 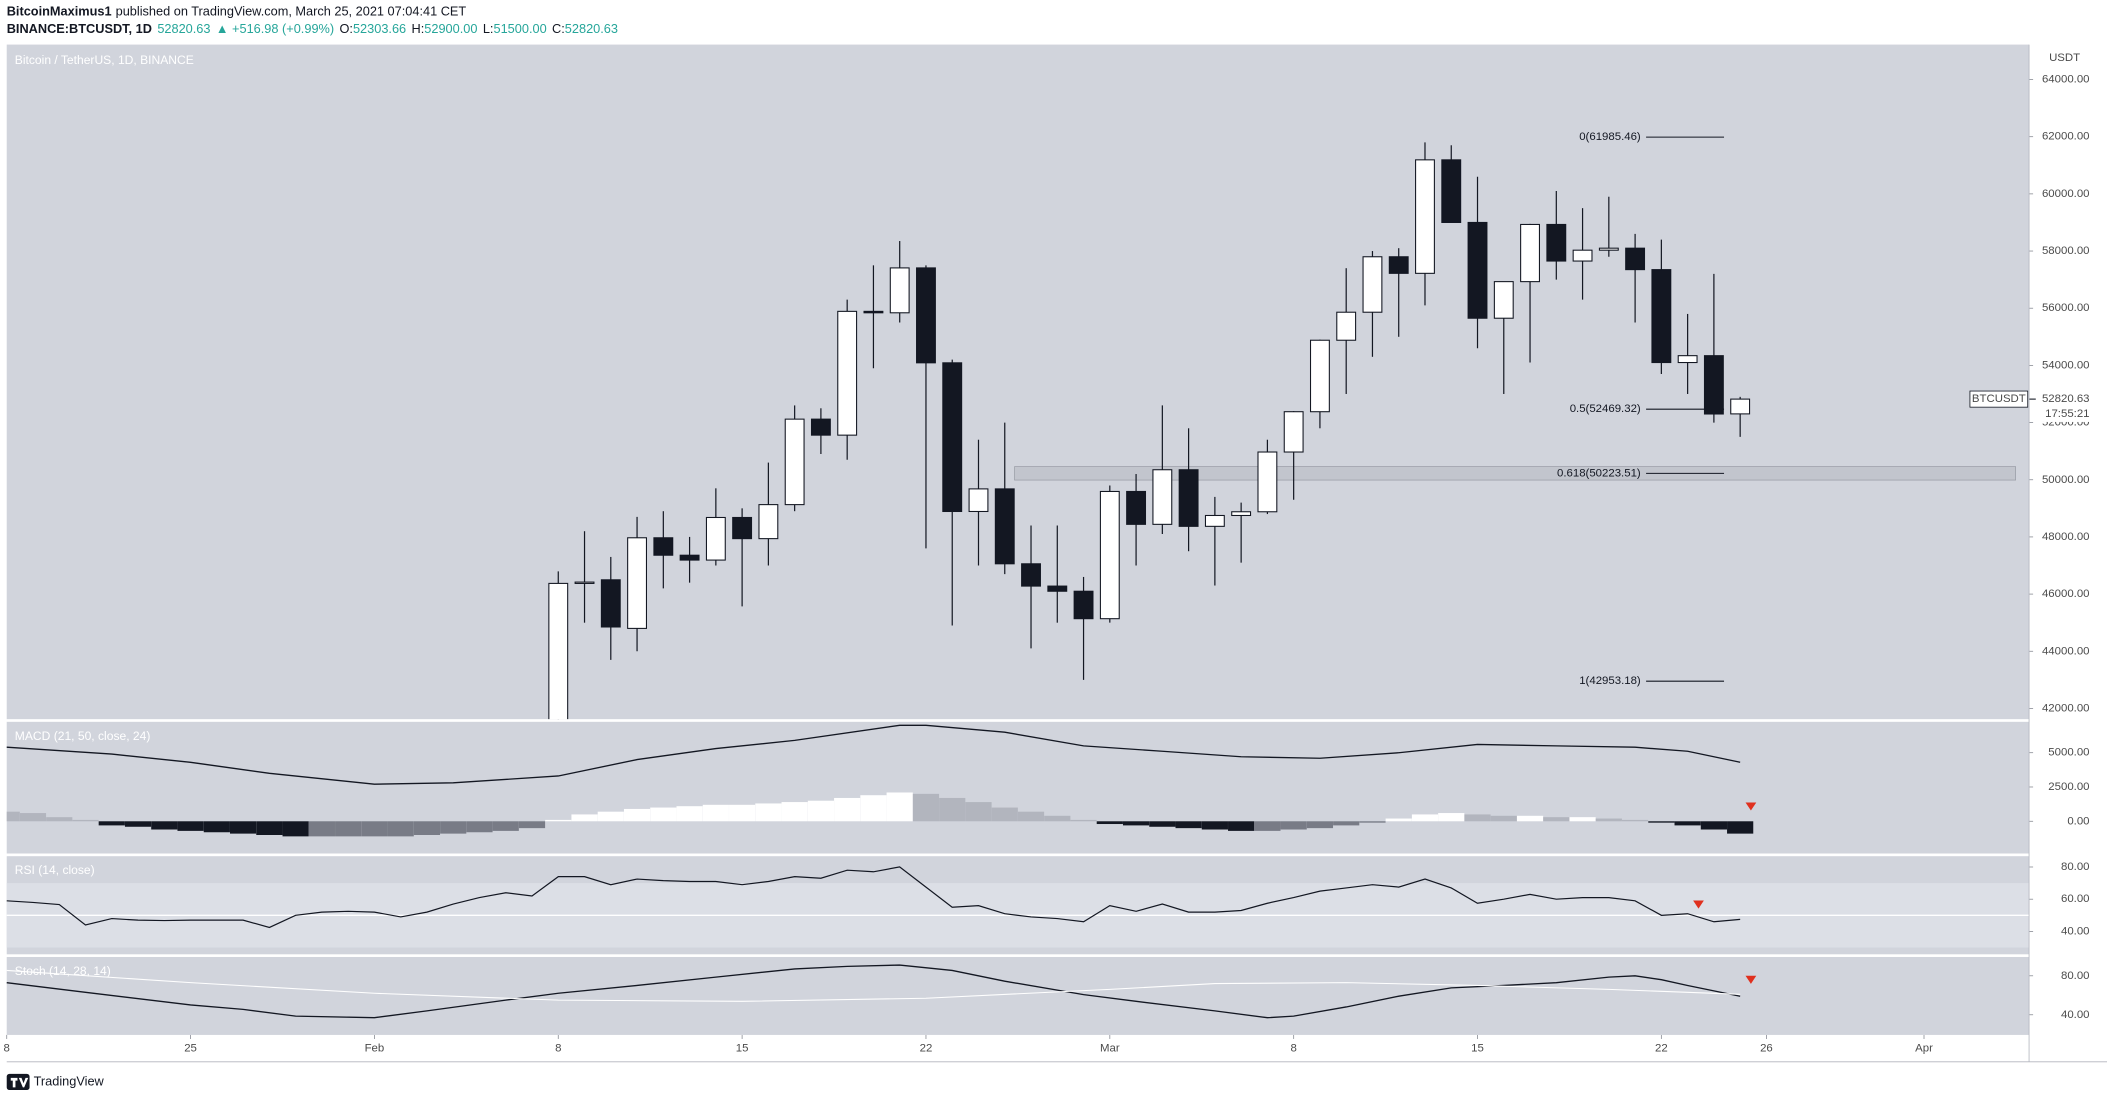 I want to click on fib-label: 1(42953.18), so click(x=1610, y=681).